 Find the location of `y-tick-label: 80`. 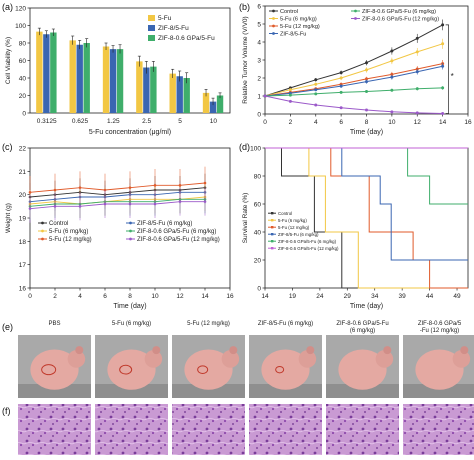

y-tick-label: 80 is located at coordinates (23, 44).